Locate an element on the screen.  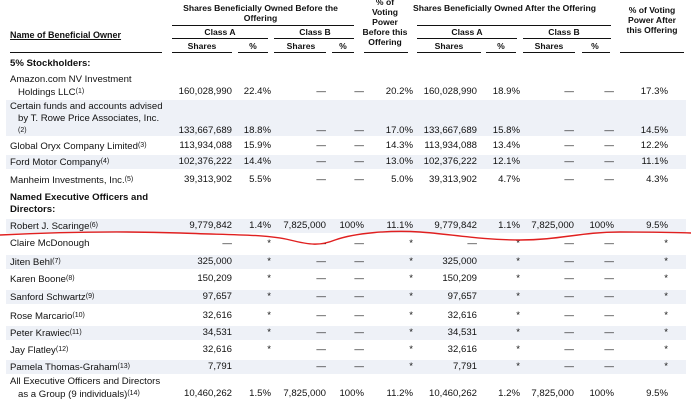
cell-va: 17.3% is located at coordinates (654, 91).